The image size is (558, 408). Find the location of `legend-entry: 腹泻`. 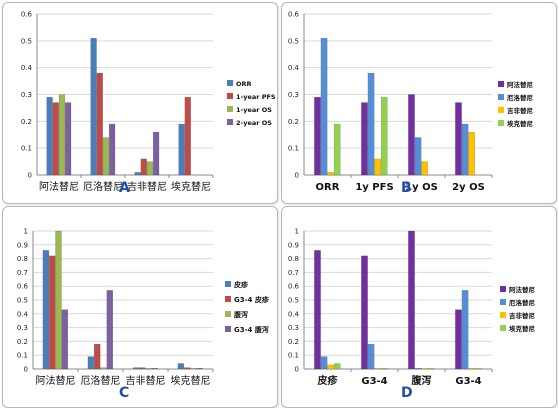

legend-entry: 腹泻 is located at coordinates (240, 314).